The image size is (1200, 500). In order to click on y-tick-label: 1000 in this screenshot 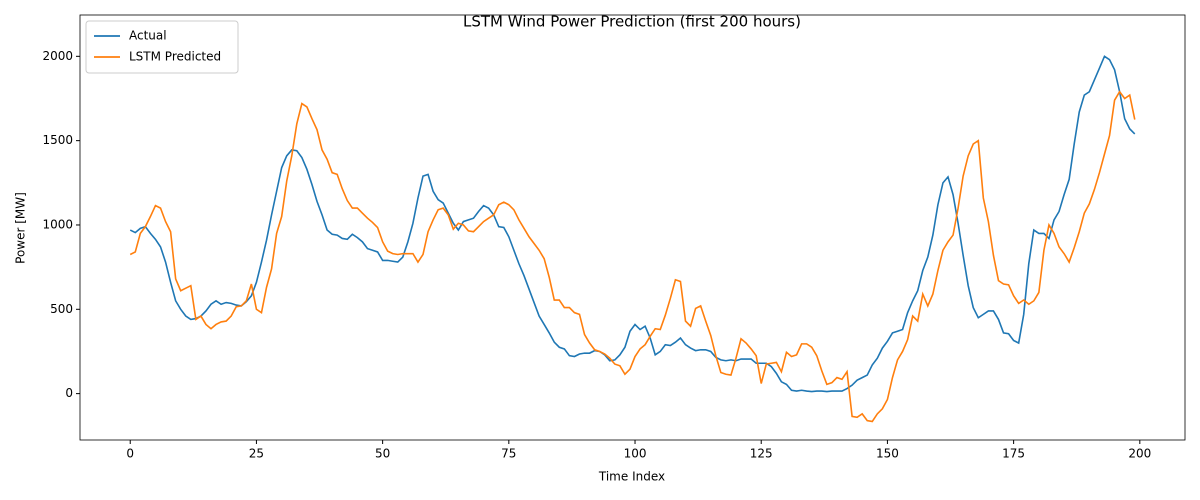, I will do `click(57, 224)`.